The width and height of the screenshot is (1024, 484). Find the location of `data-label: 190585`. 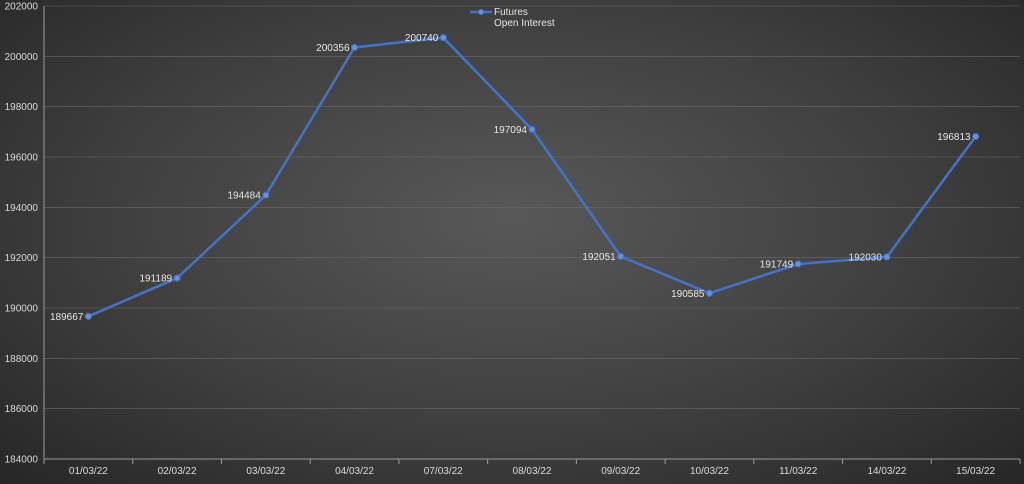

data-label: 190585 is located at coordinates (688, 294).